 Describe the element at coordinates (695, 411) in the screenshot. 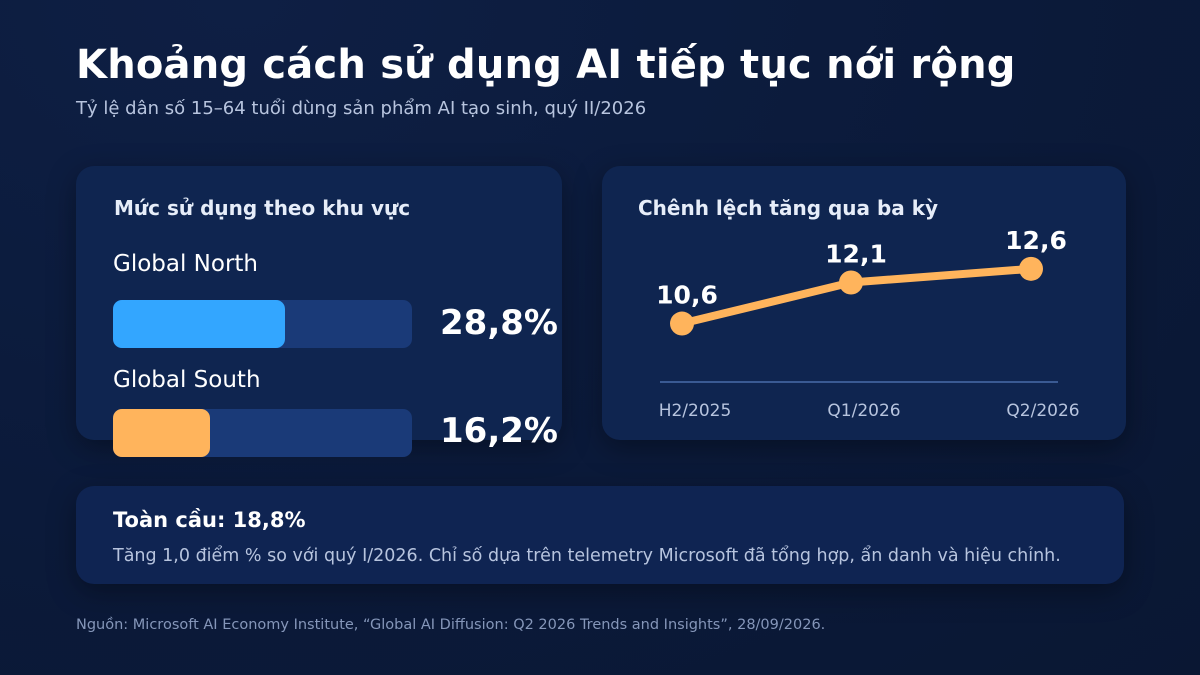

I see `x-tick-label-0: H2/2025` at that location.